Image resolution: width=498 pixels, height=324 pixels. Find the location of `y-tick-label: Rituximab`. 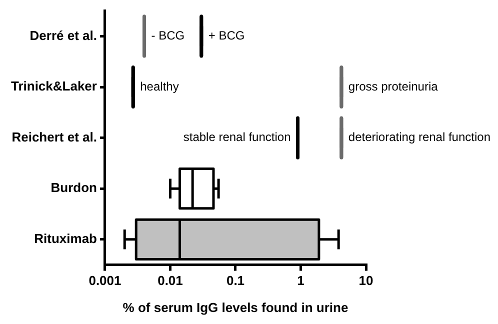

y-tick-label: Rituximab is located at coordinates (66, 238).